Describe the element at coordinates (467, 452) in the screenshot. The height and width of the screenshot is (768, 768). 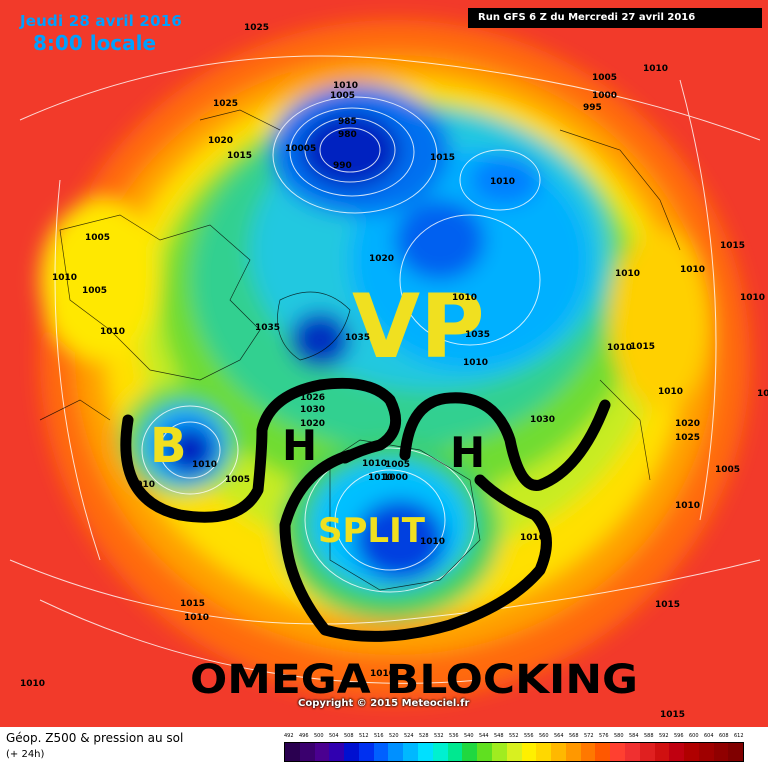
I see `h-right-label: H` at that location.